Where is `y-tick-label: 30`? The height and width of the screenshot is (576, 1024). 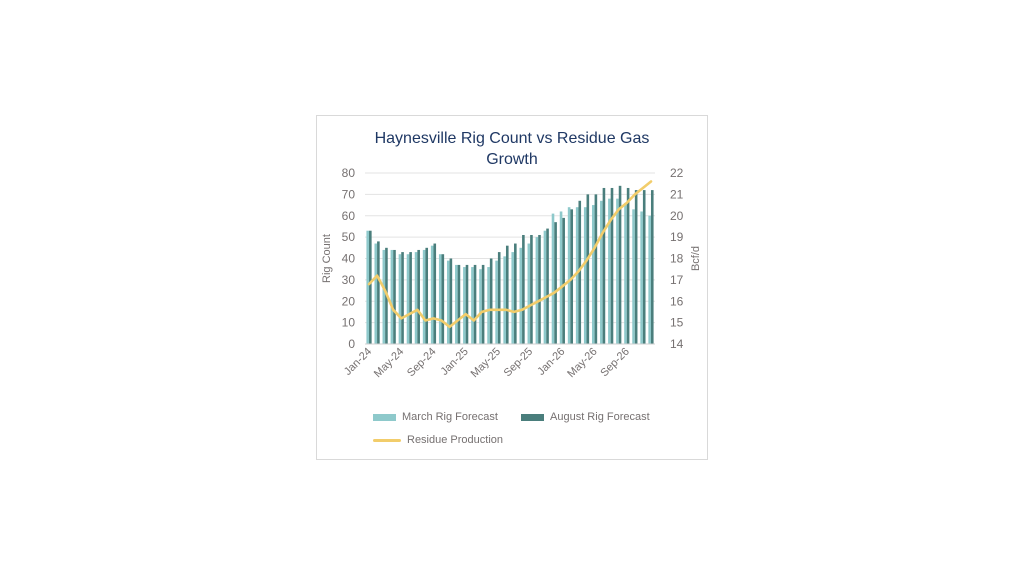
y-tick-label: 30 is located at coordinates (349, 280).